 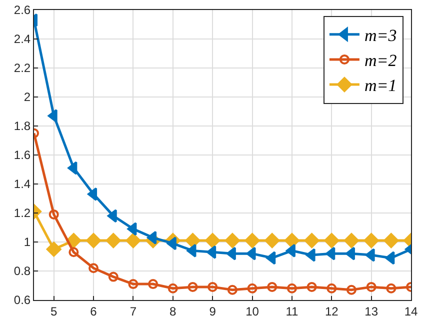 What do you see at coordinates (331, 311) in the screenshot?
I see `x-tick-label: 12` at bounding box center [331, 311].